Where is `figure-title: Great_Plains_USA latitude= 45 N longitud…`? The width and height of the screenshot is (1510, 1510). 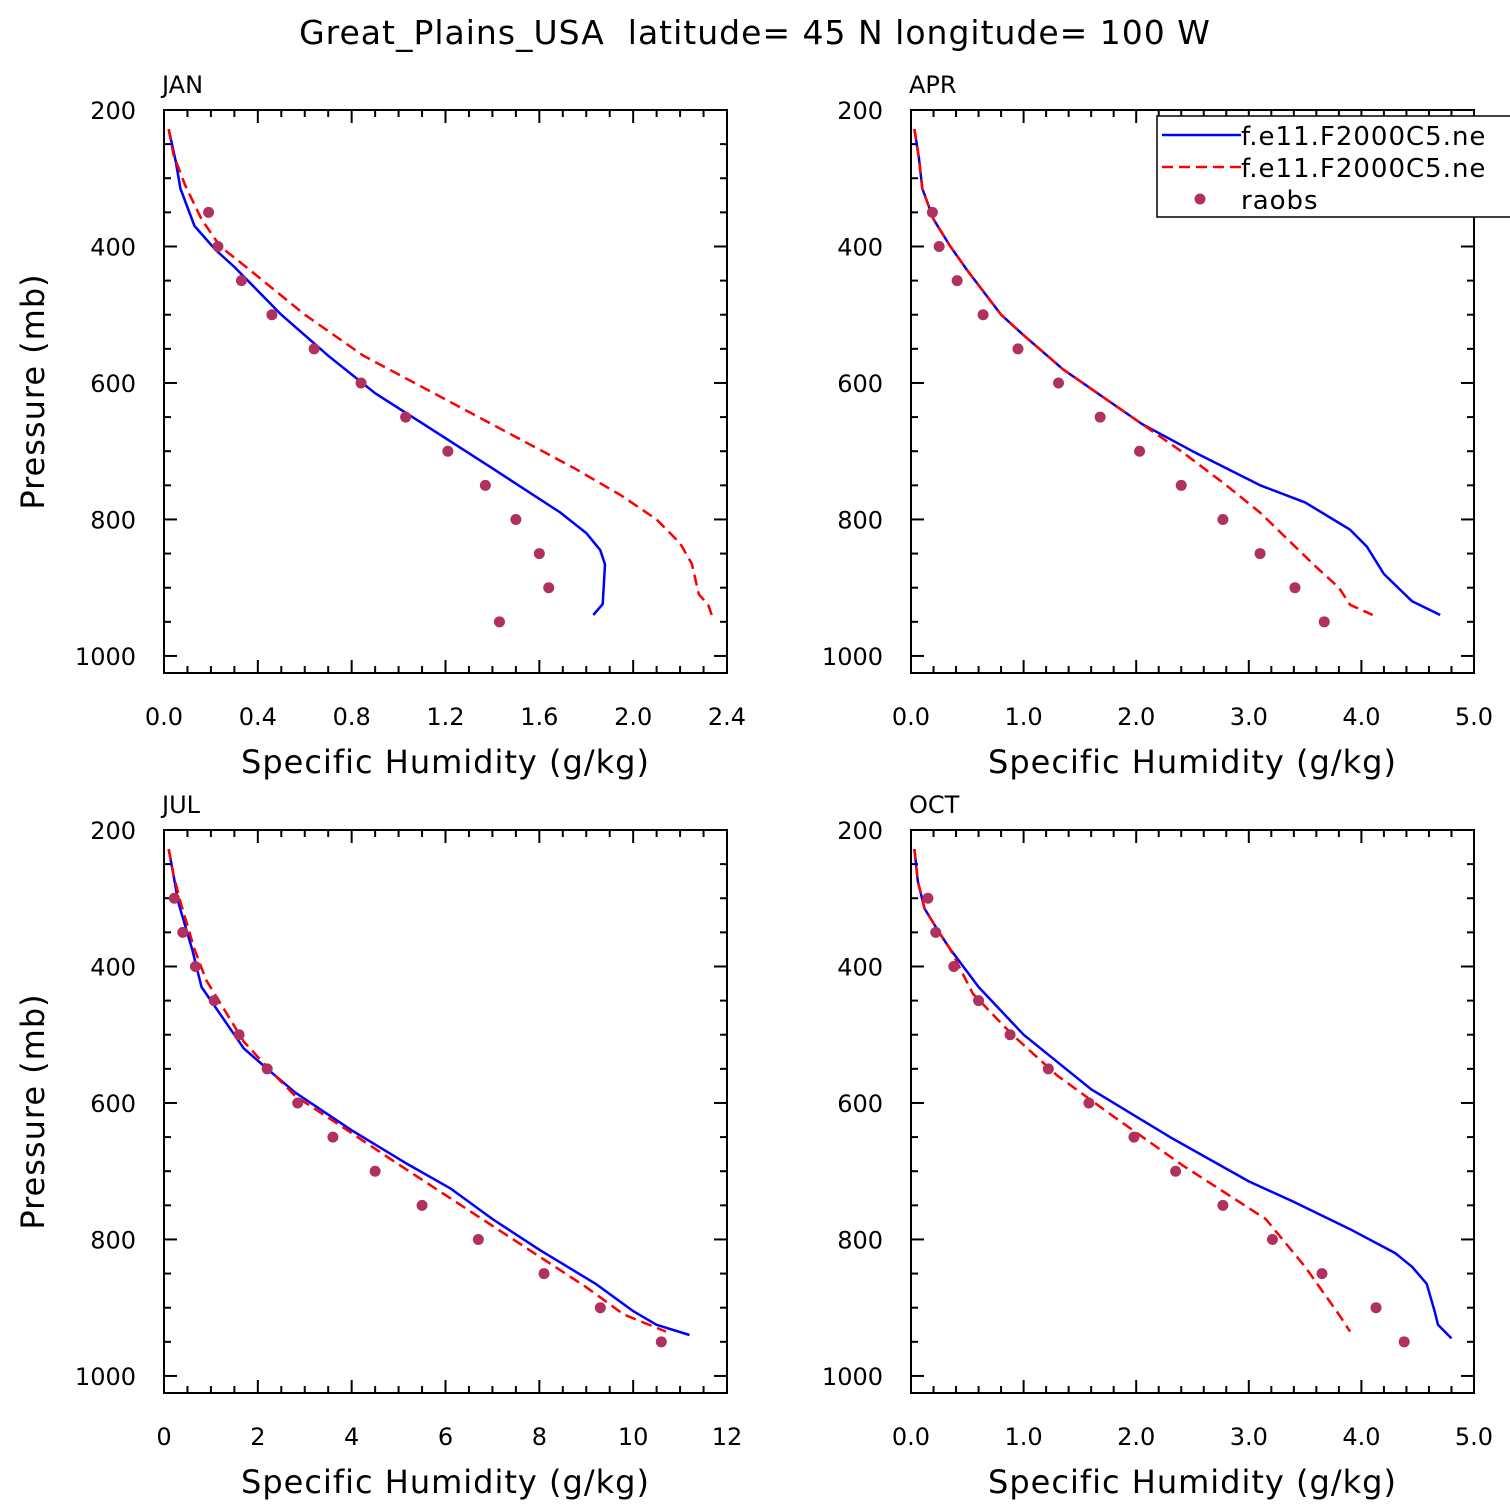 figure-title: Great_Plains_USA latitude= 45 N longitud… is located at coordinates (755, 32).